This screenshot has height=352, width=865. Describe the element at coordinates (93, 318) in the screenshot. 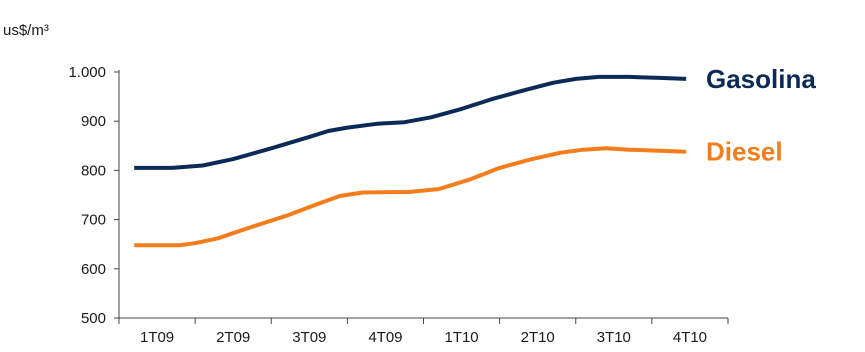

I see `y-tick-label: 500` at that location.